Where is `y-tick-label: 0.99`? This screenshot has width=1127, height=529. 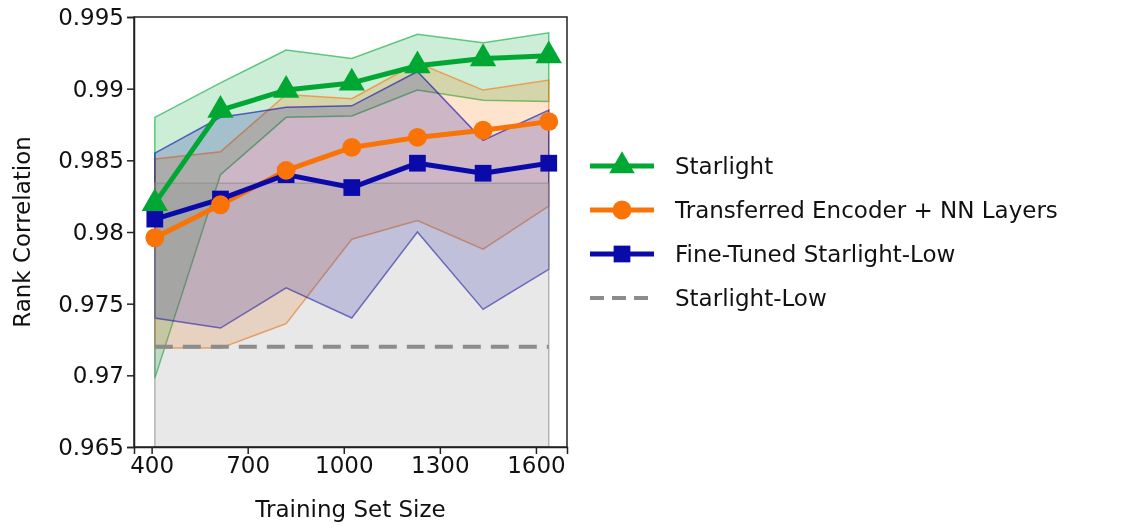 y-tick-label: 0.99 is located at coordinates (98, 88).